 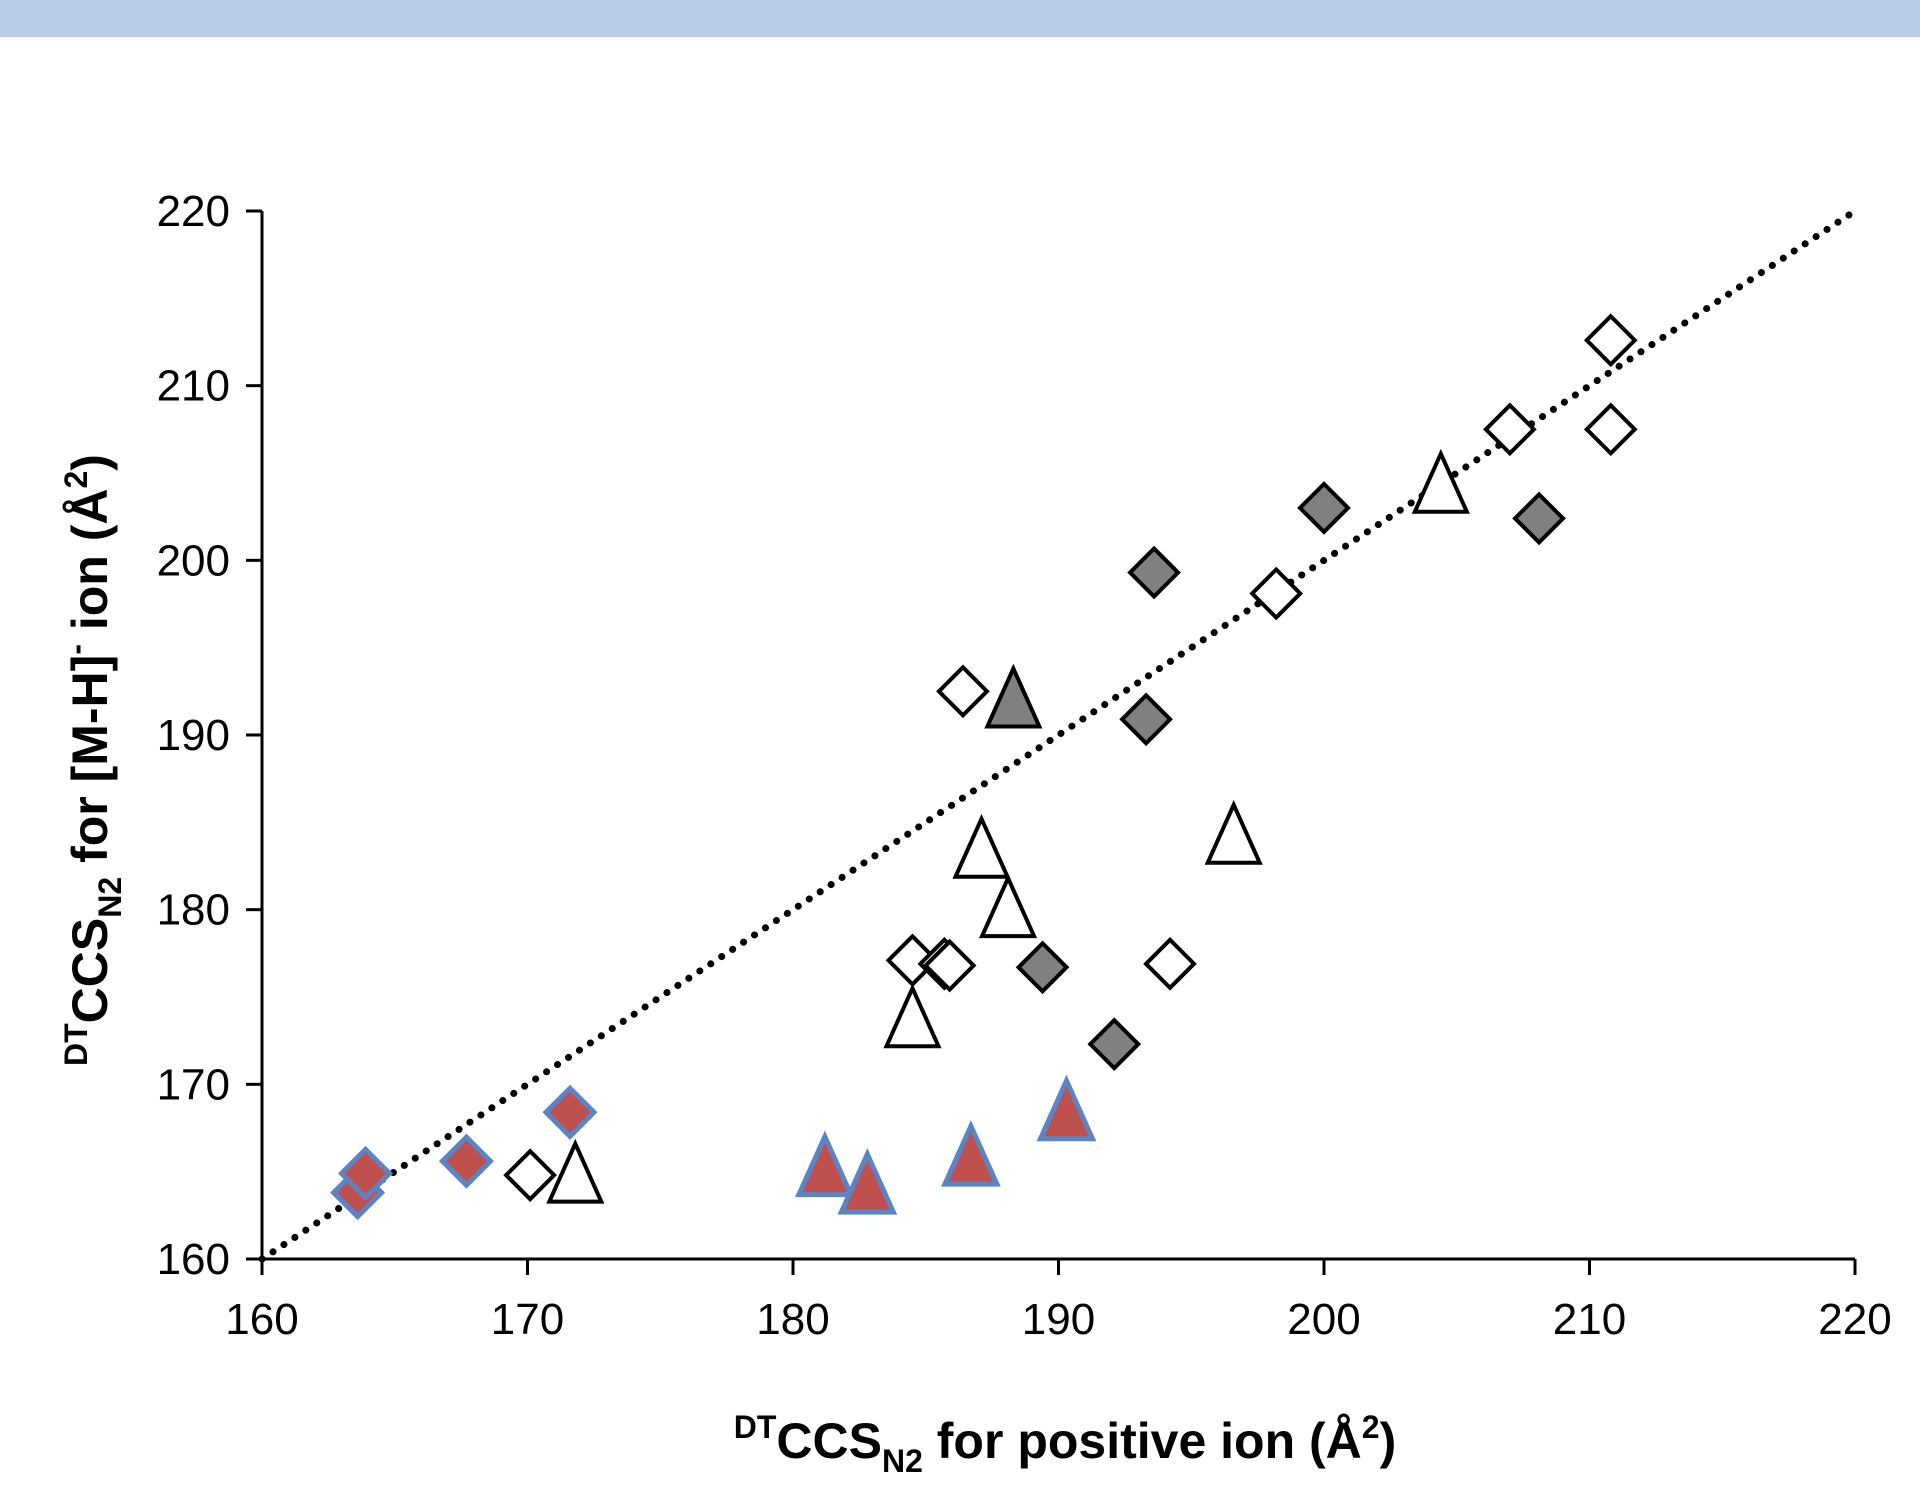 What do you see at coordinates (1323, 1319) in the screenshot?
I see `x-tick-label: 200` at bounding box center [1323, 1319].